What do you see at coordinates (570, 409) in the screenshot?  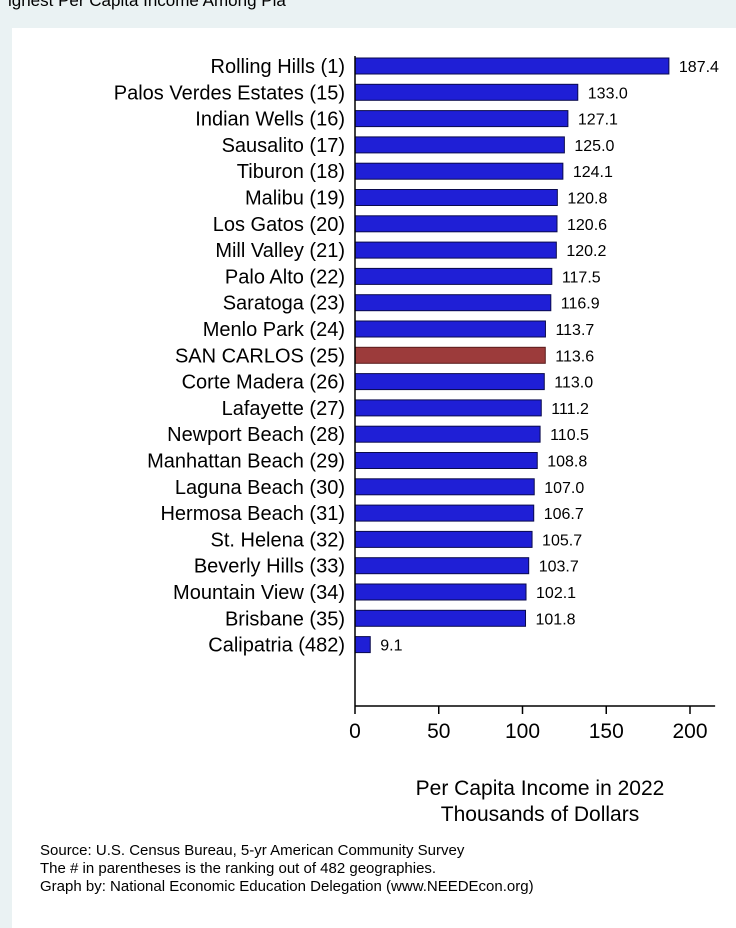 I see `value-label-lafayette: 111.2` at bounding box center [570, 409].